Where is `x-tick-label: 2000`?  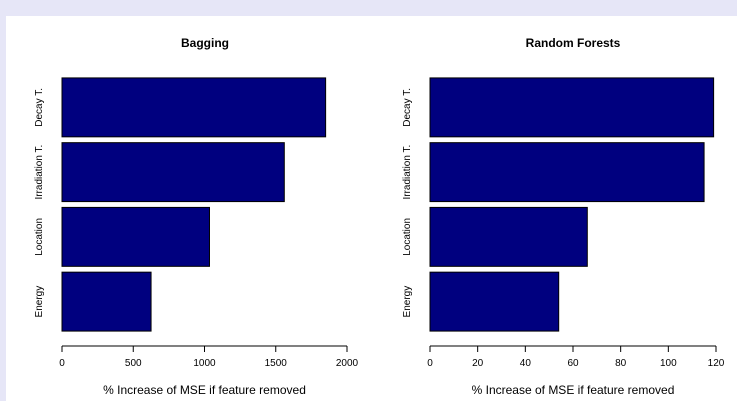
x-tick-label: 2000 is located at coordinates (347, 363).